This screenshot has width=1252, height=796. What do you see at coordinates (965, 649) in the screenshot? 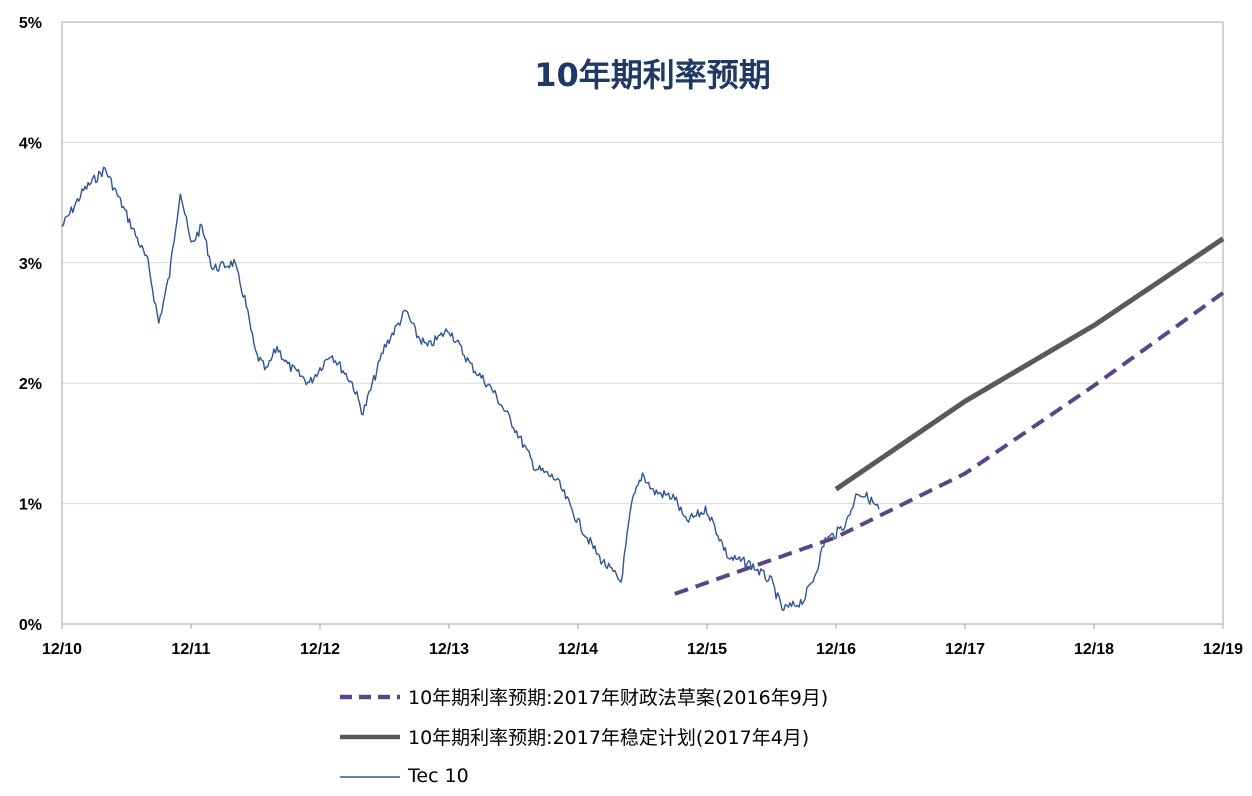
I see `x-tick-label: 12/17` at bounding box center [965, 649].